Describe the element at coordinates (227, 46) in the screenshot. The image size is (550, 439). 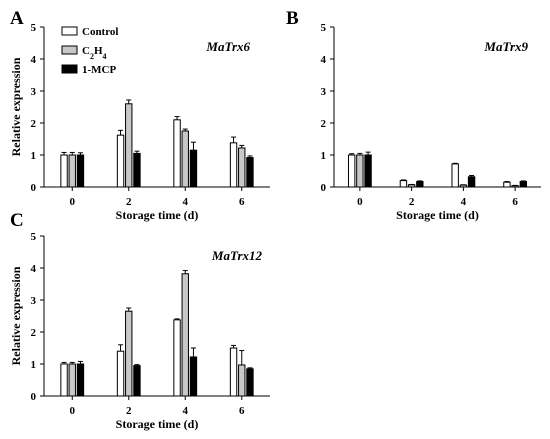
I see `gene-title: MaTrx6` at that location.